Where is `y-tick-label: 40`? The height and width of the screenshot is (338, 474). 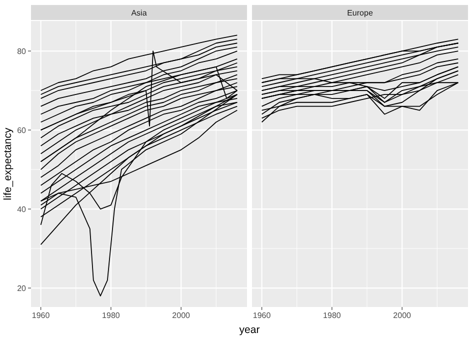
y-tick-label: 40 is located at coordinates (22, 209).